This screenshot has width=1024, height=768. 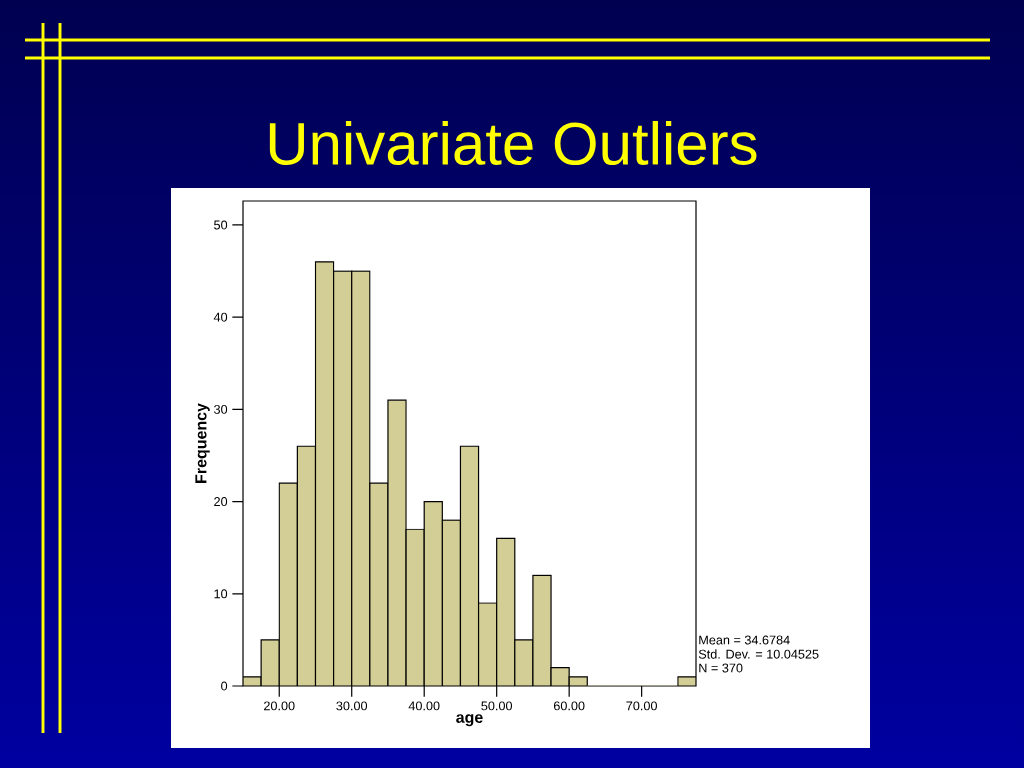 I want to click on y-axis-title: Frequency, so click(x=202, y=443).